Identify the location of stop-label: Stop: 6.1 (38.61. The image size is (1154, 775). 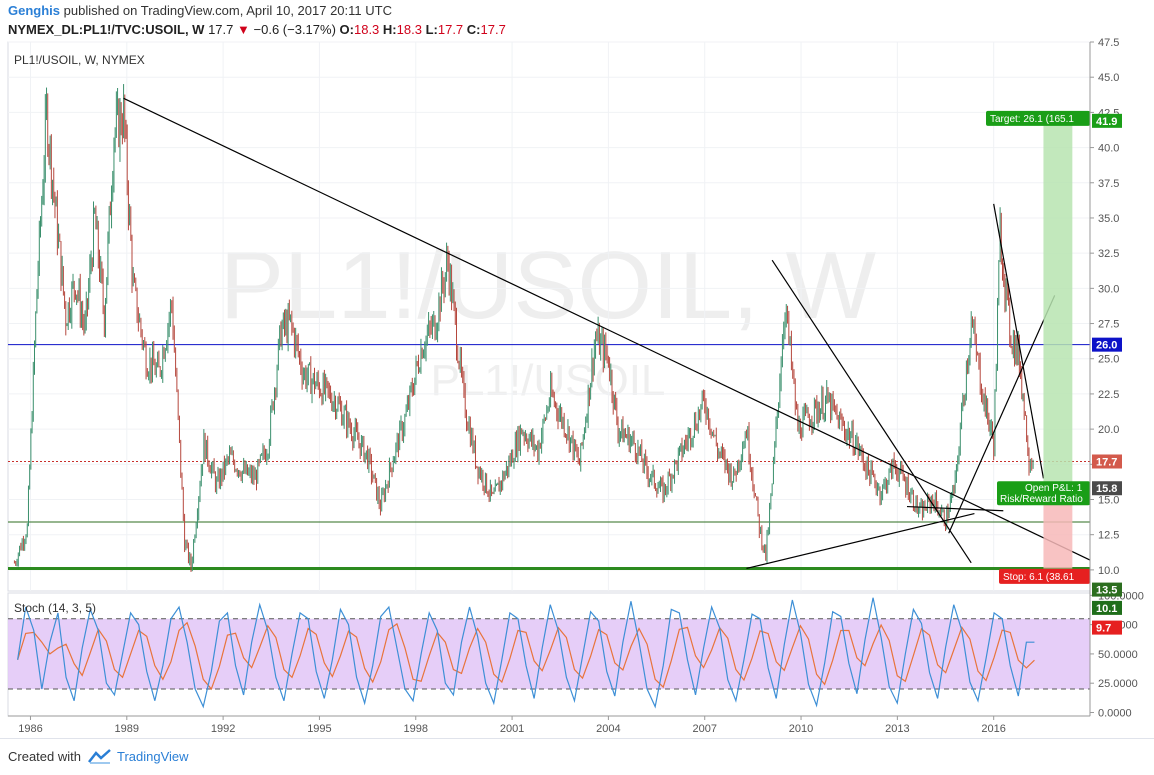
(1039, 577).